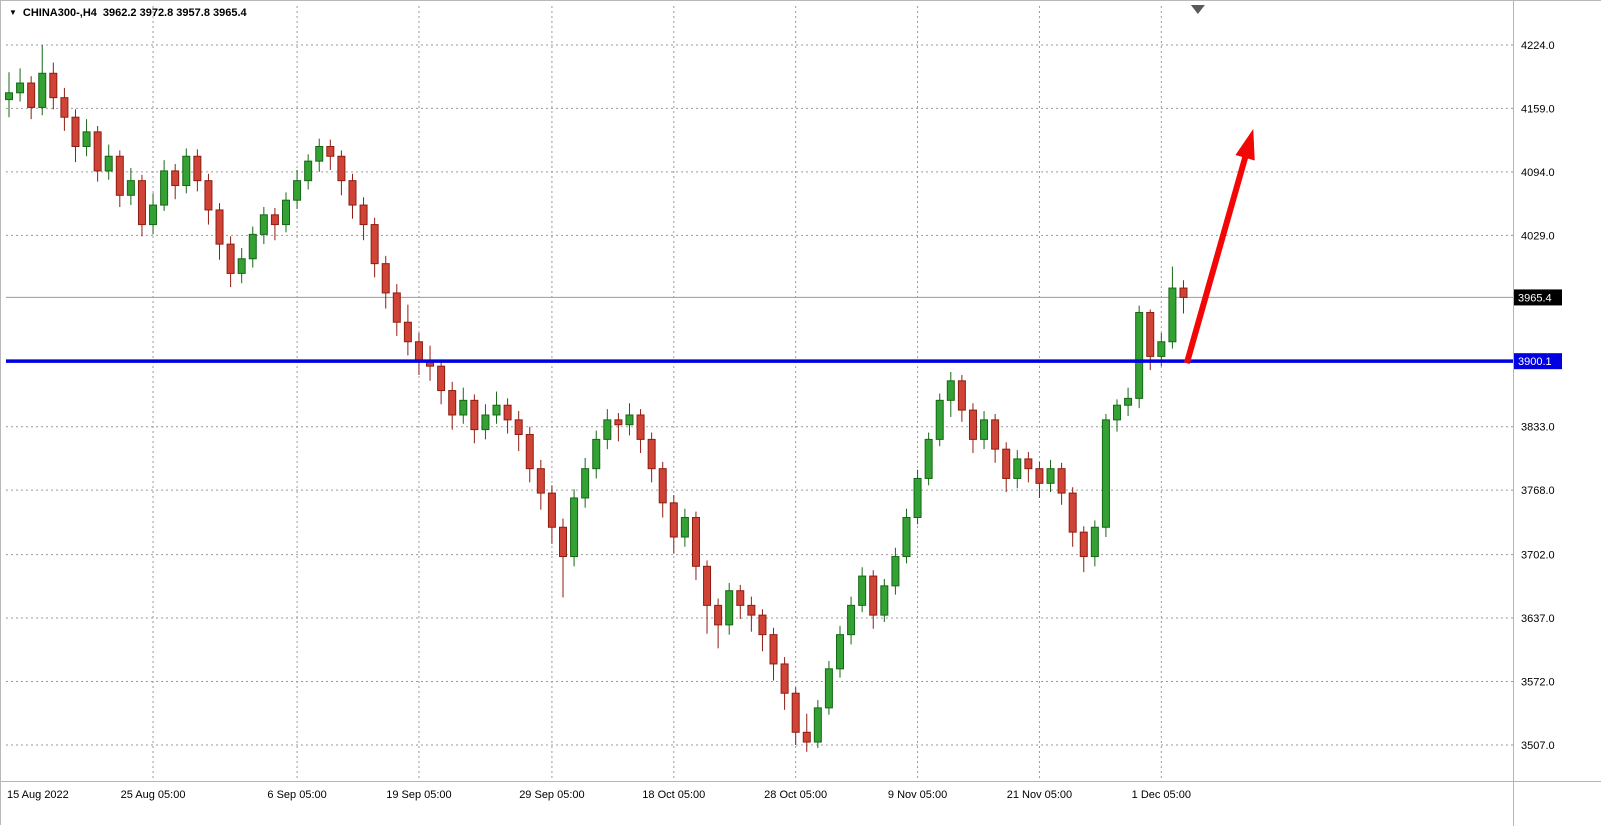 The width and height of the screenshot is (1601, 826). I want to click on time-axis-label: 1 Dec 05:00, so click(1161, 795).